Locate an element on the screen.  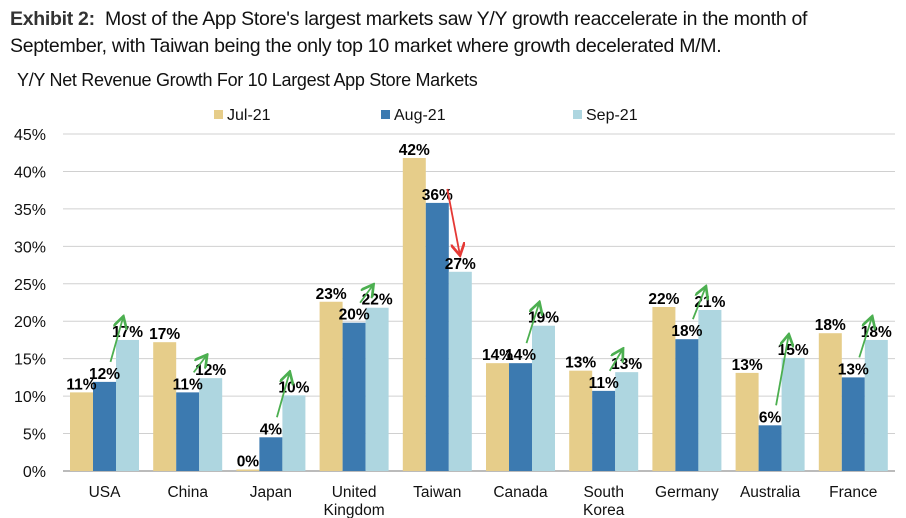
data-label: 36% is located at coordinates (437, 195).